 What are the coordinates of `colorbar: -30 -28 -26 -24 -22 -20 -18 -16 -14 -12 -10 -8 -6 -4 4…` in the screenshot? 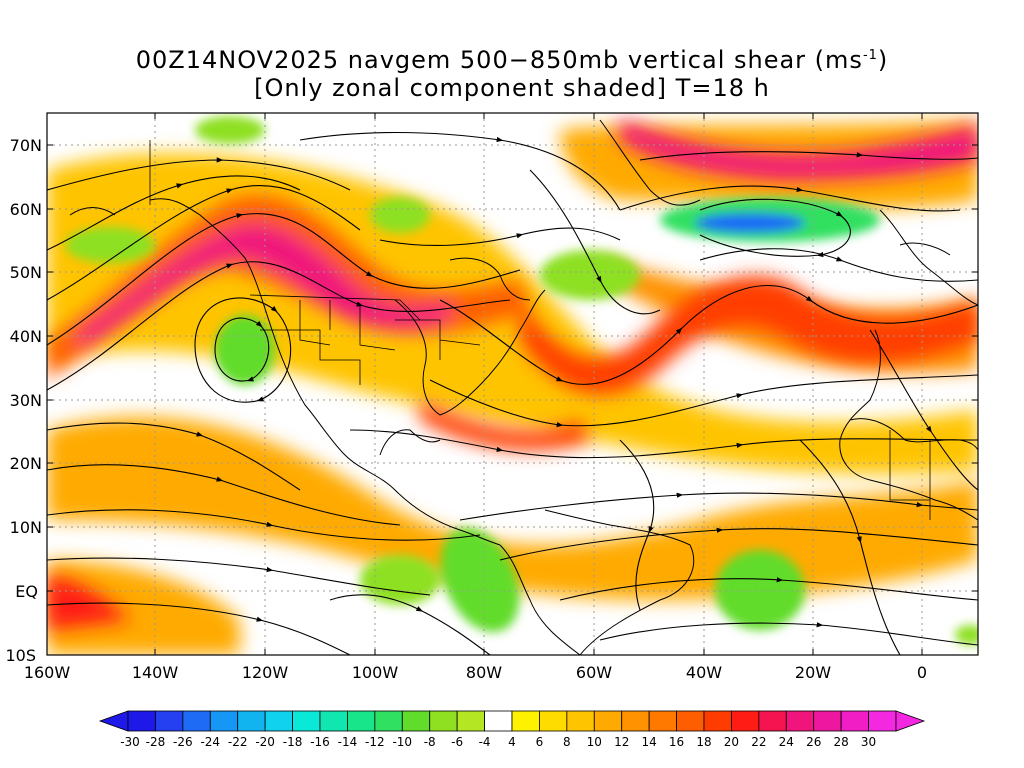 It's located at (512, 729).